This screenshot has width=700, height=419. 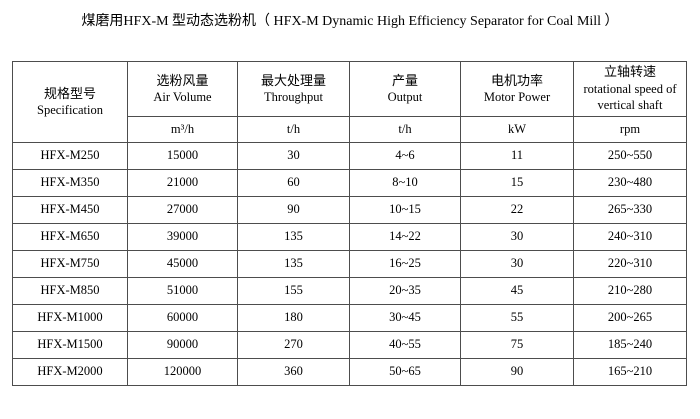 I want to click on table-row: HFX-M650 39000 135 14~22 30 240~310, so click(x=349, y=236).